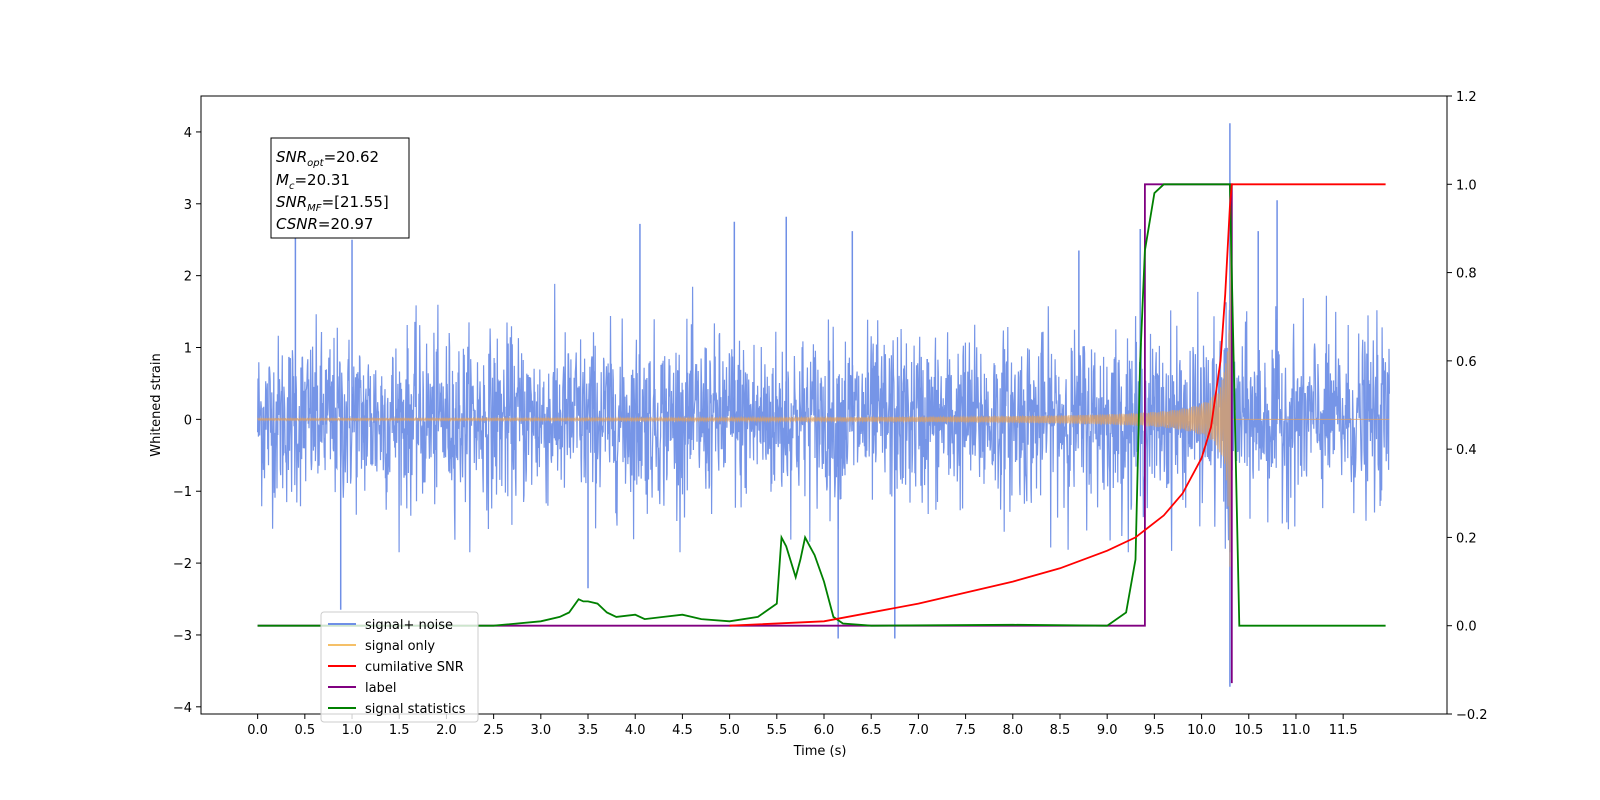 The image size is (1600, 800). What do you see at coordinates (776, 730) in the screenshot?
I see `x-tick-label: 5.5` at bounding box center [776, 730].